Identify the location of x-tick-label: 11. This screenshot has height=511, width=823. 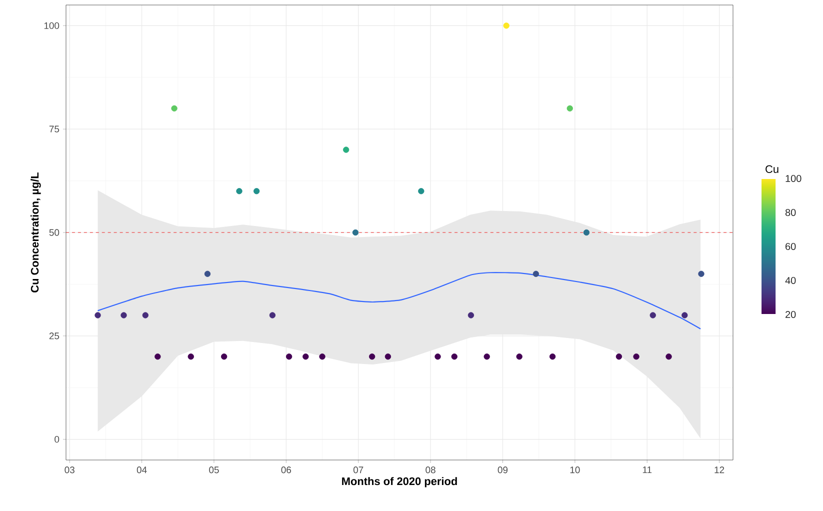
(647, 470).